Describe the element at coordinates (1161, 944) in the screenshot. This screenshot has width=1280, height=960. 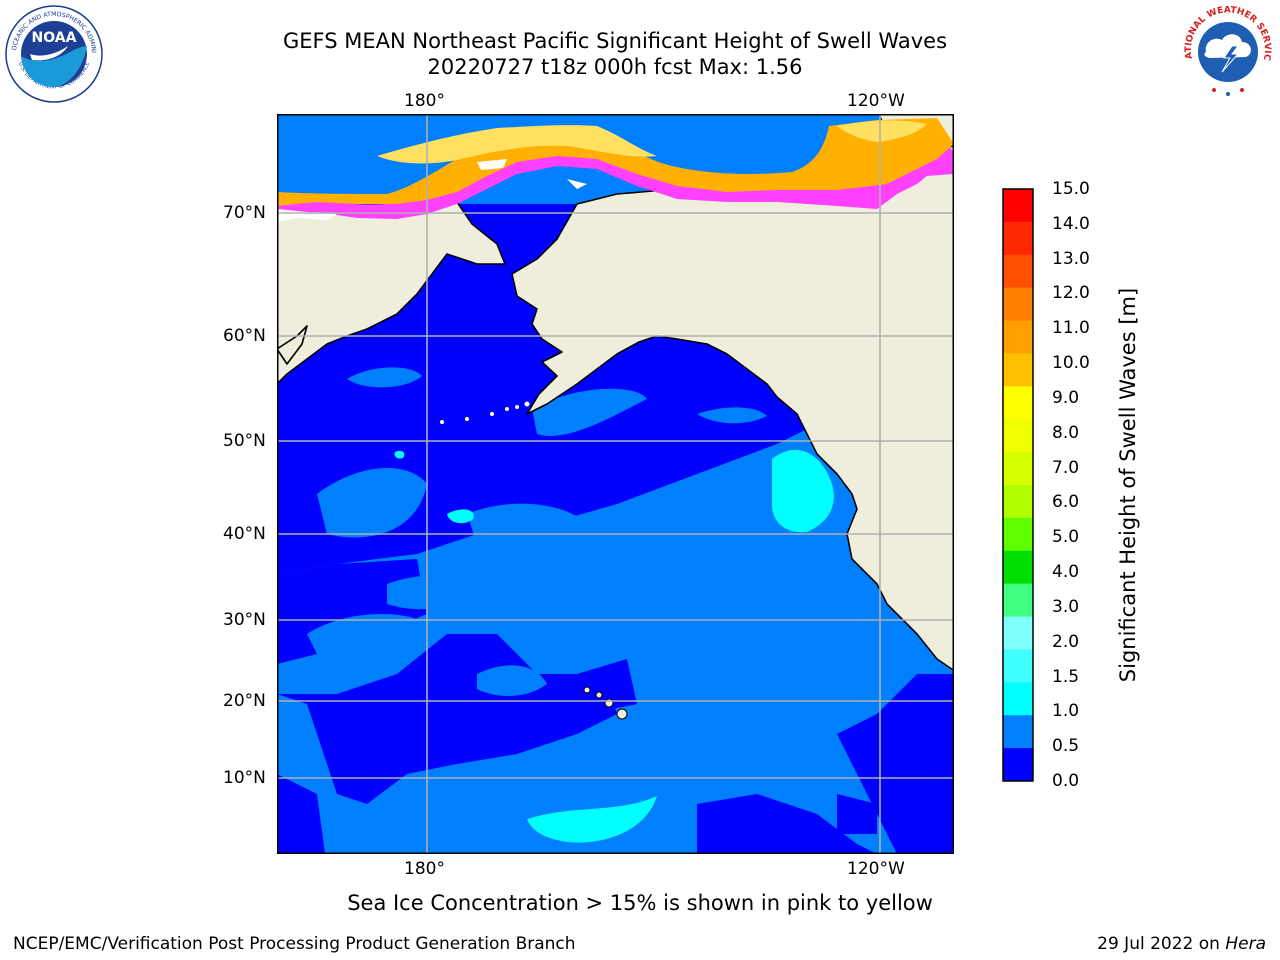
I see `footer-date-text: 29 Jul 2022 on` at that location.